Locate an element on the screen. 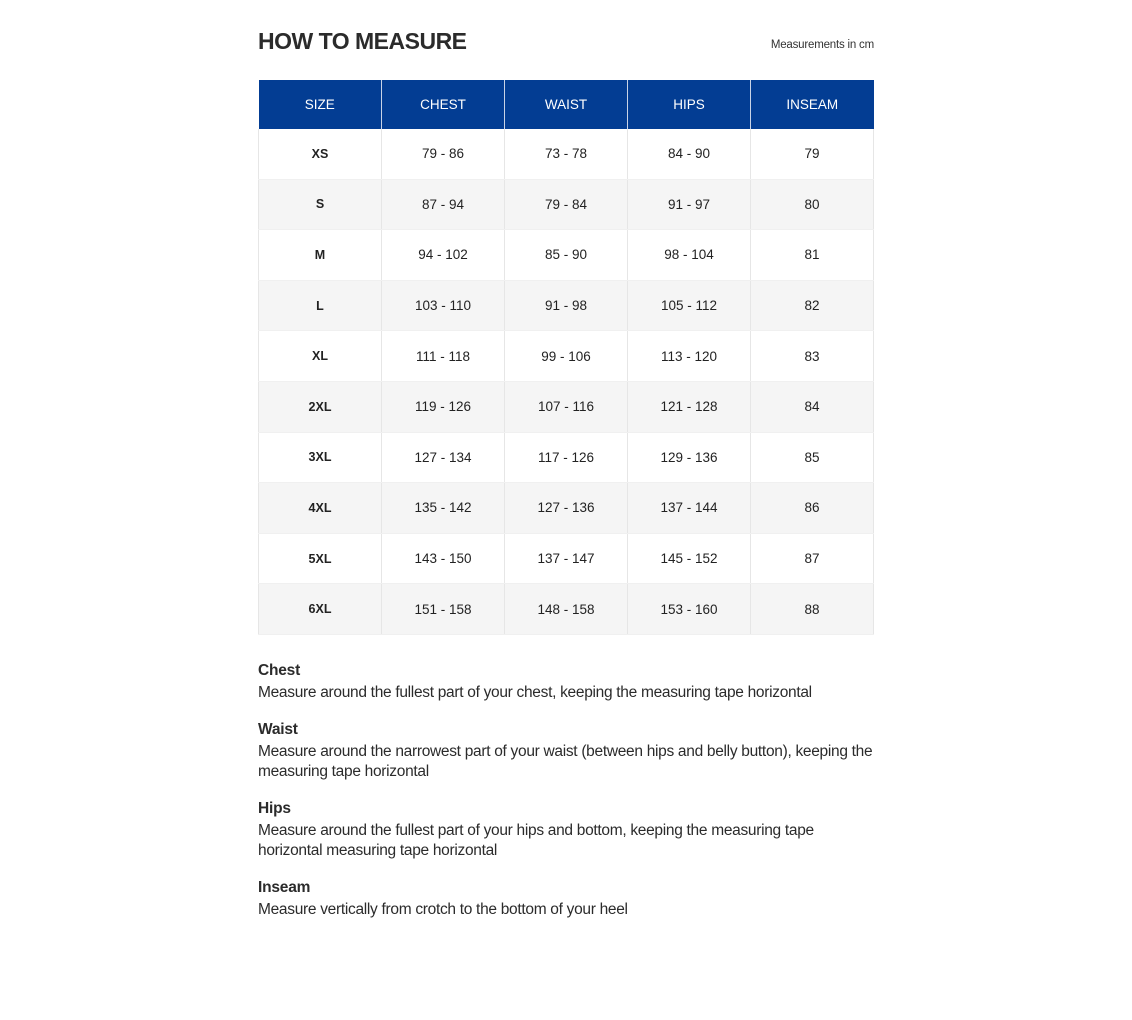  measurement-cell: 105 - 112 is located at coordinates (689, 306).